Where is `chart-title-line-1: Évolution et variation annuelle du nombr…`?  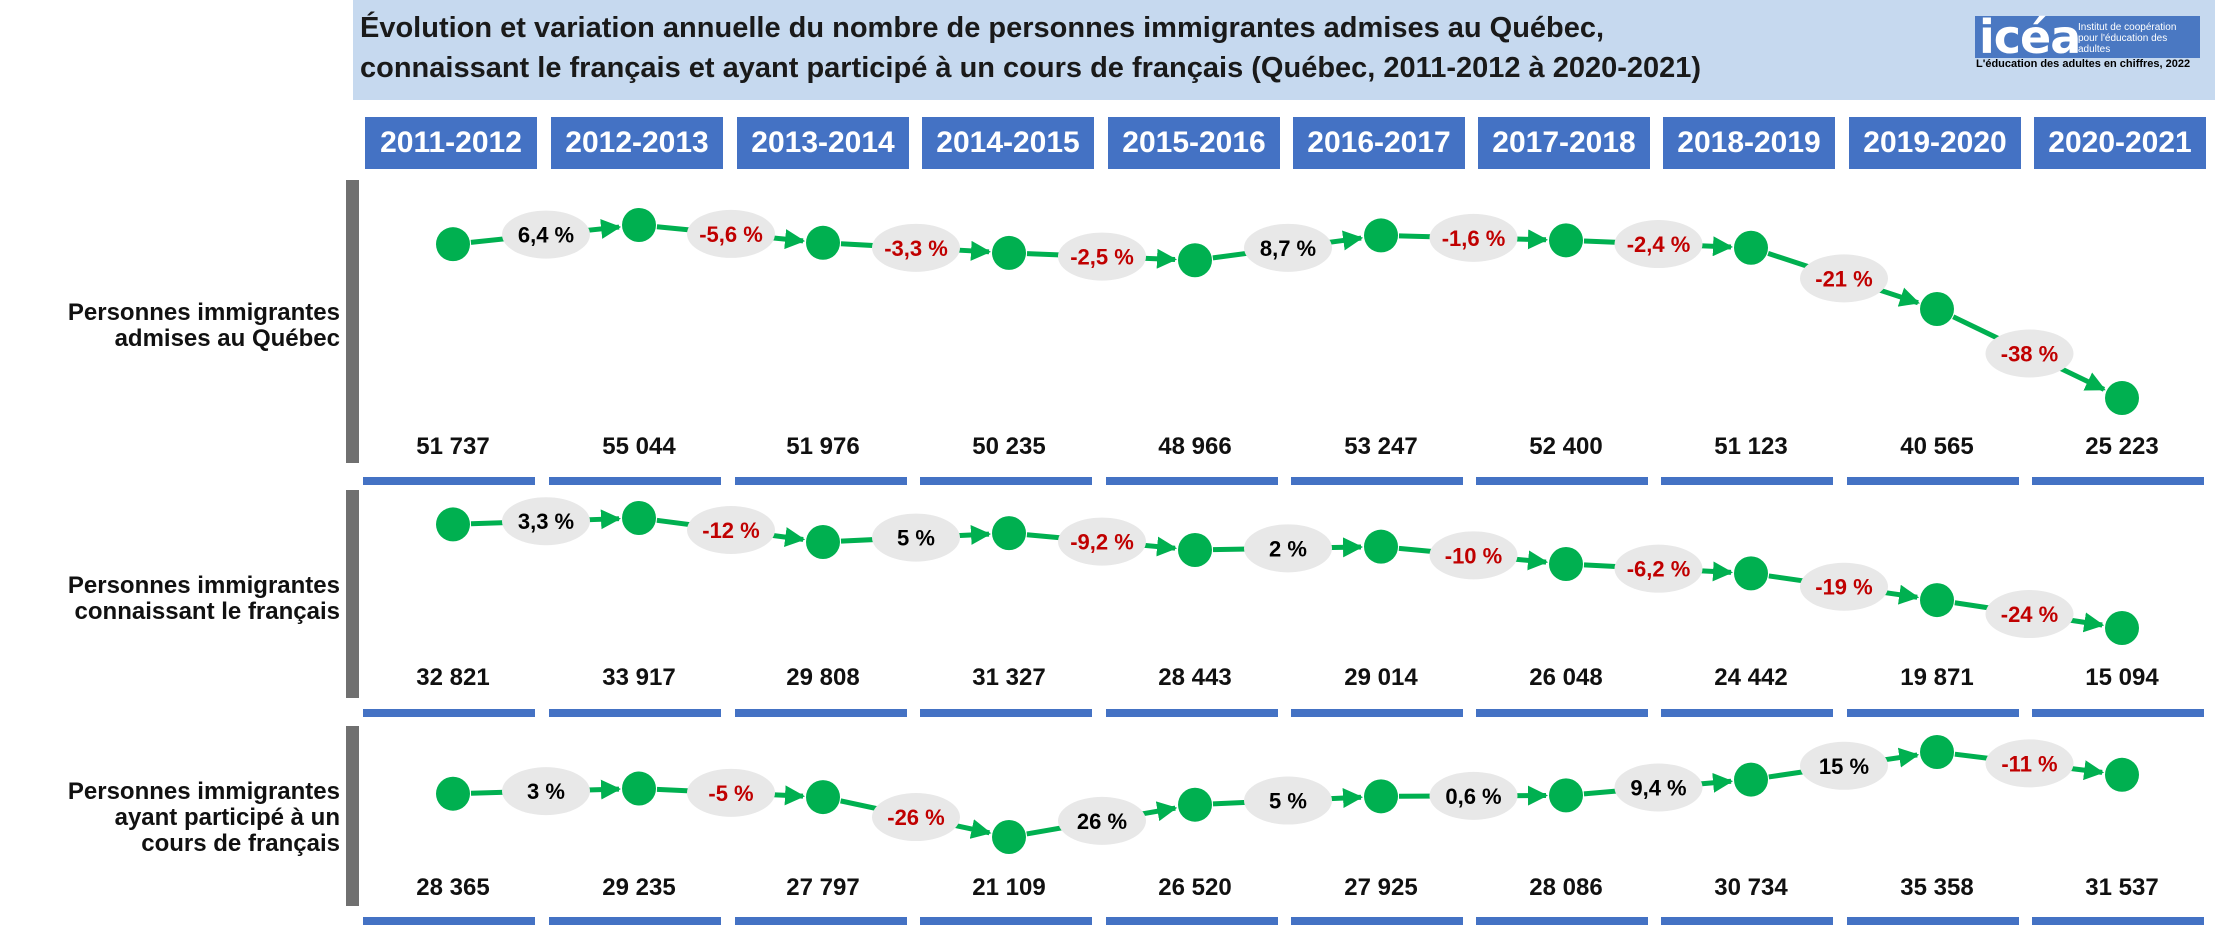 chart-title-line-1: Évolution et variation annuelle du nombr… is located at coordinates (982, 28).